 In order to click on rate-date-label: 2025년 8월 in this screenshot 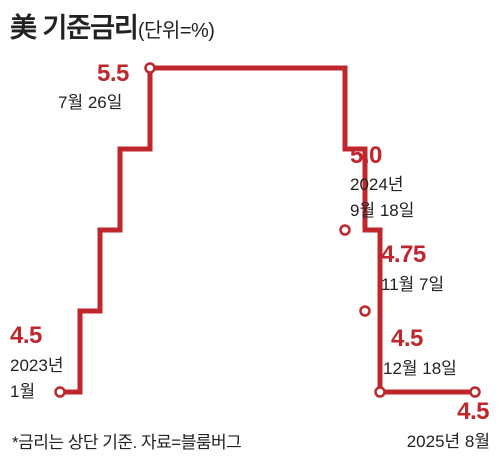, I will do `click(448, 441)`.